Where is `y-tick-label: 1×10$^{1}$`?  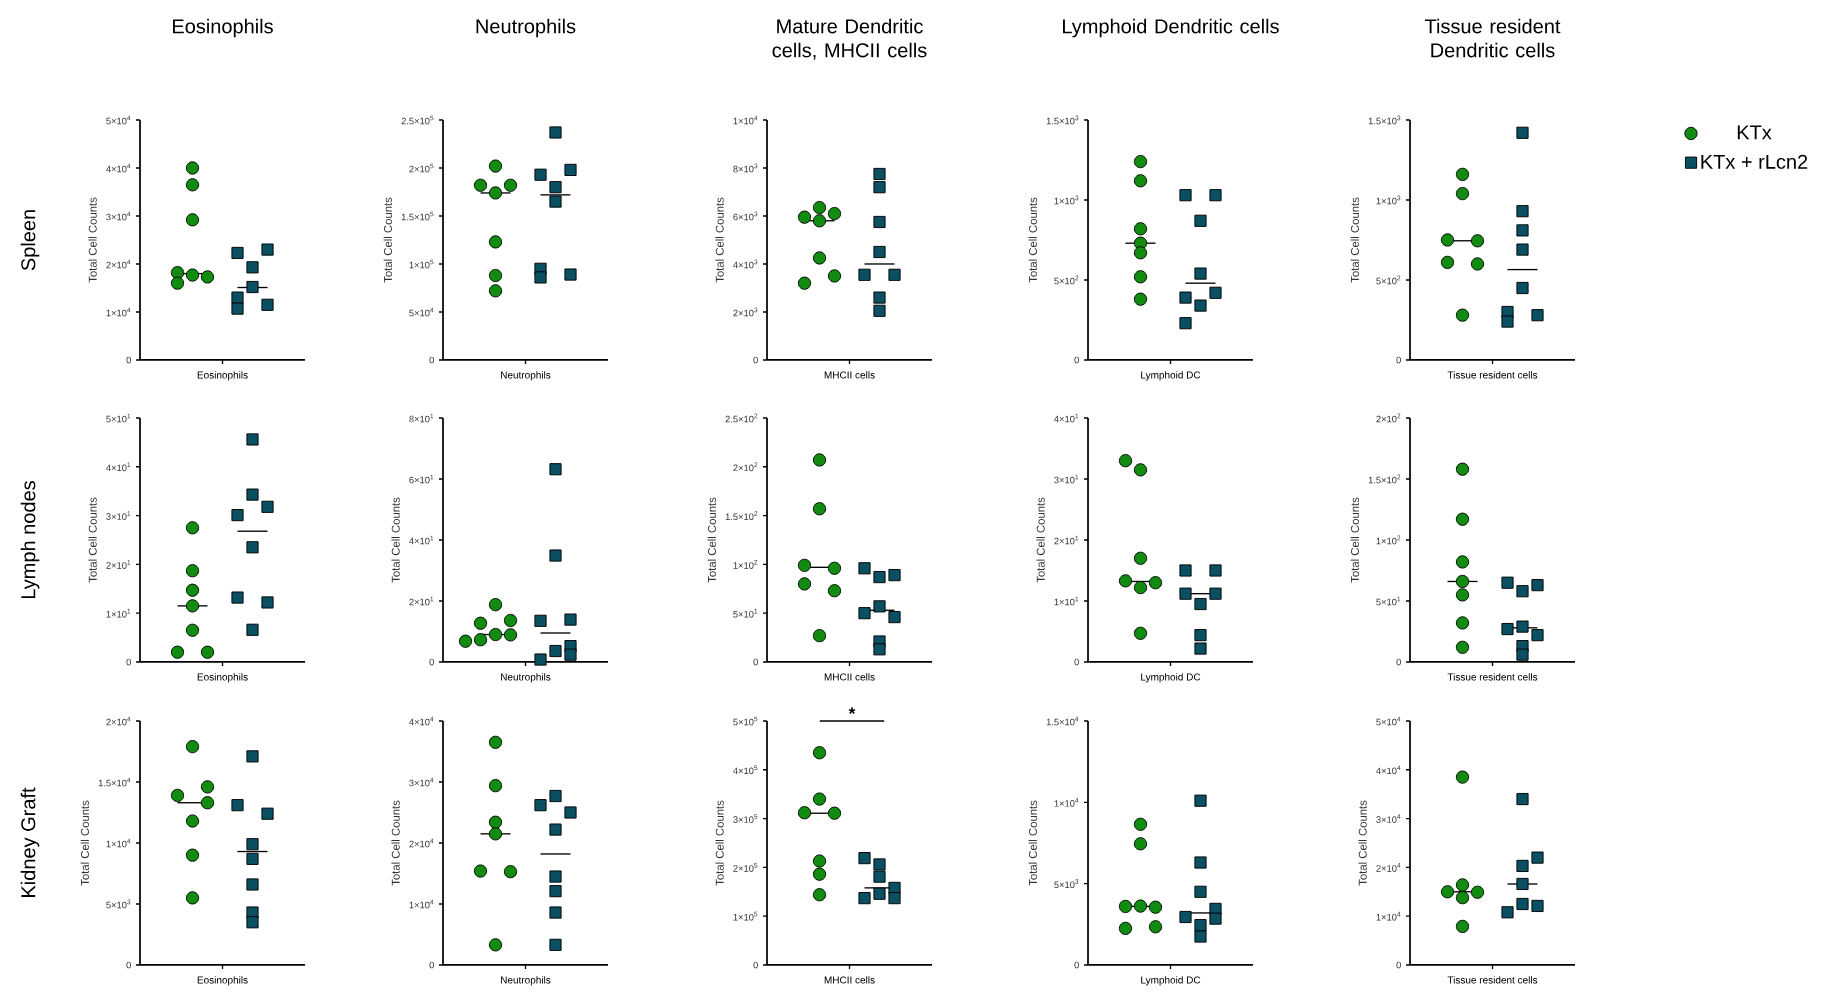 y-tick-label: 1×10$^{1}$ is located at coordinates (118, 613).